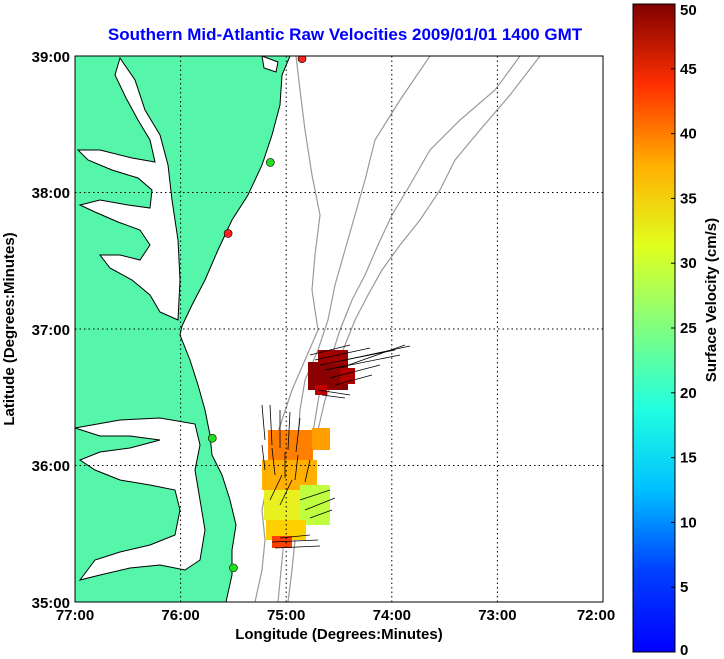  I want to click on x-tick-label: 76:00, so click(180, 615).